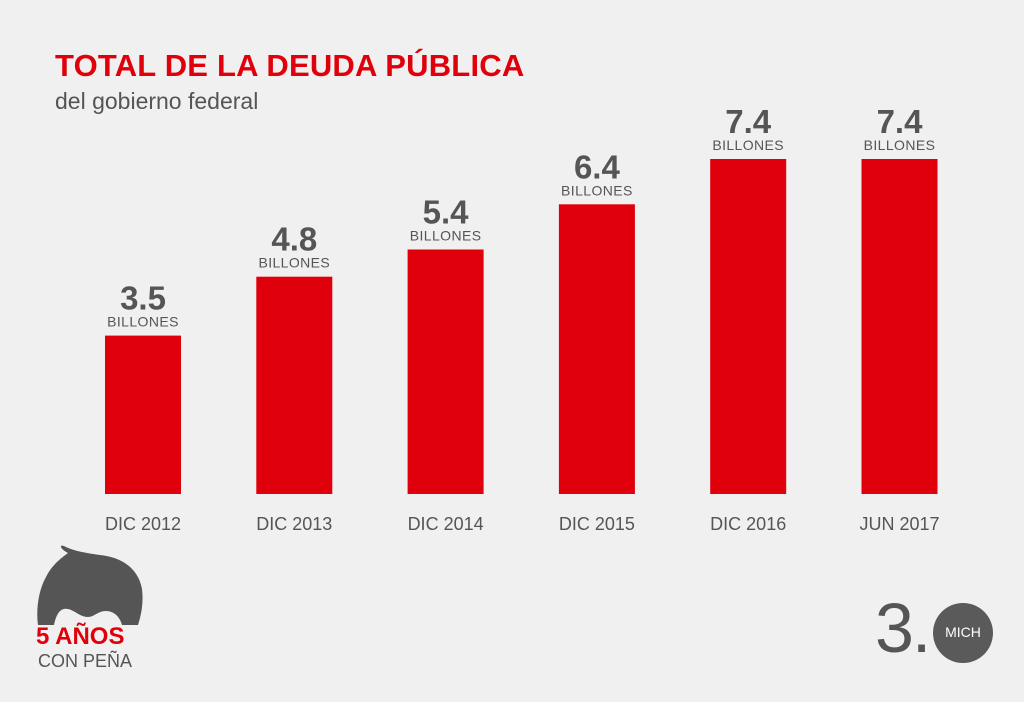 Image resolution: width=1024 pixels, height=702 pixels. Describe the element at coordinates (446, 524) in the screenshot. I see `category-label: DIC 2014` at that location.